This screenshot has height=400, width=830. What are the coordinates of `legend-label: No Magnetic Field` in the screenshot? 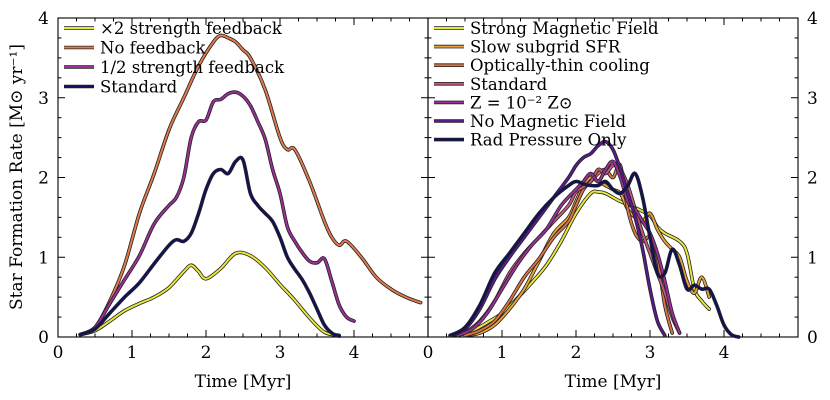 It's located at (548, 121).